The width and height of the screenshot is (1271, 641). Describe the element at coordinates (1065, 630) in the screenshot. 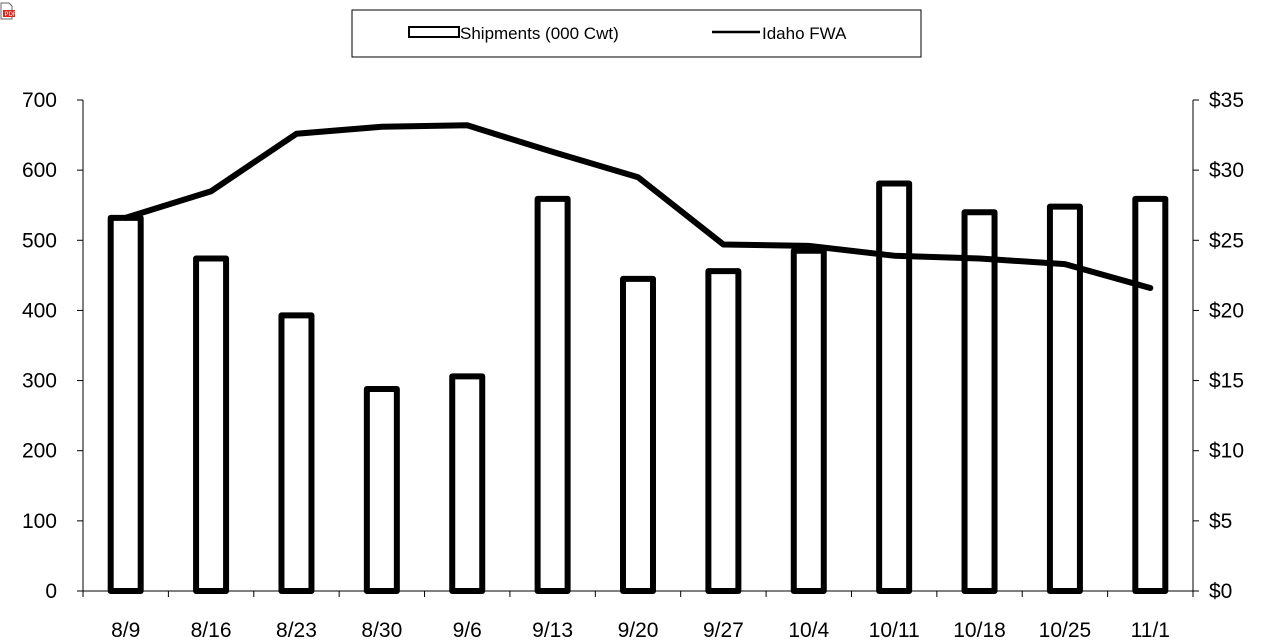

I see `x-tick-label: 10/25` at that location.